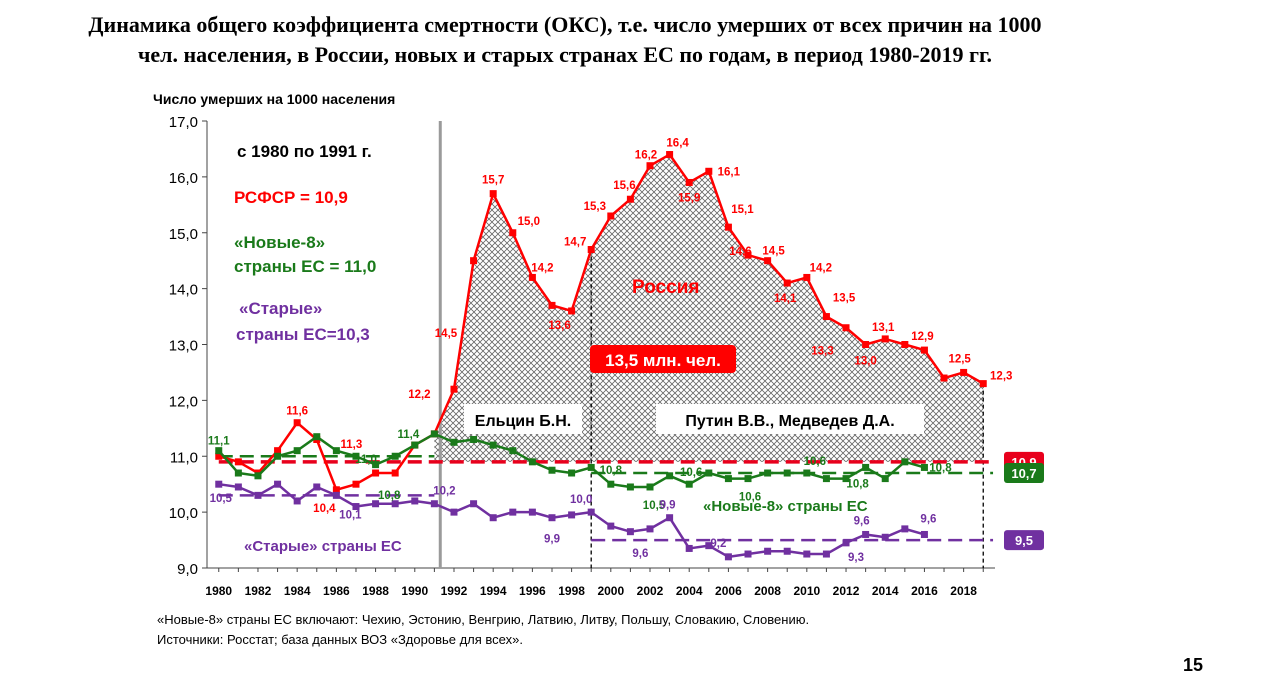  Describe the element at coordinates (1001, 377) in the screenshot. I see `data-label: 12,3` at that location.